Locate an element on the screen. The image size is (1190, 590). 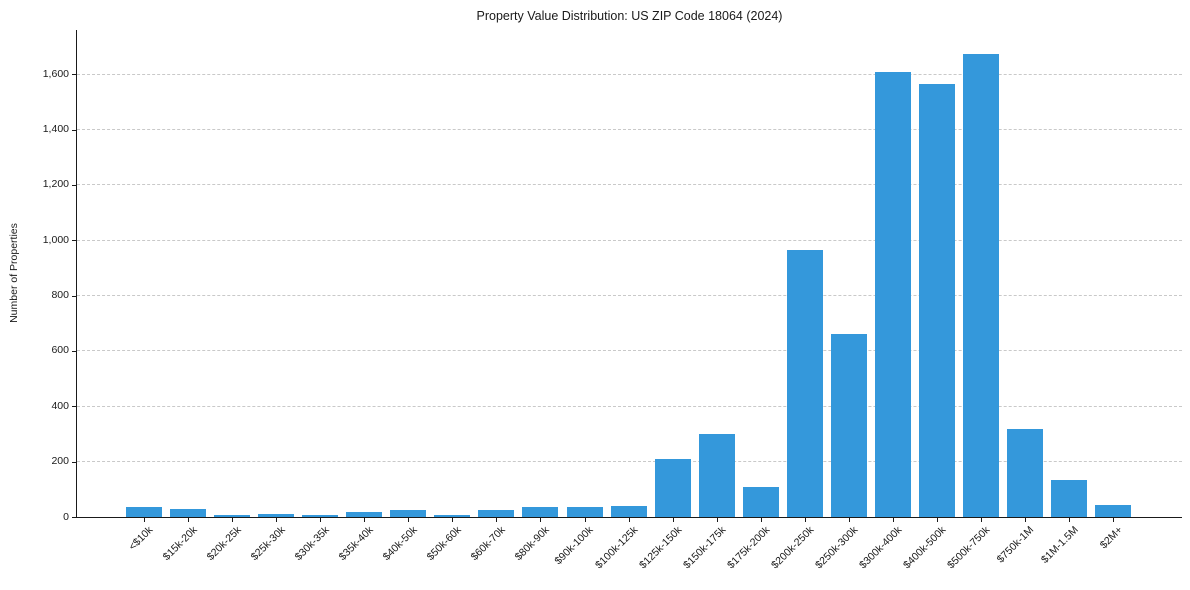
y-tick-label: 400 is located at coordinates (60, 405).